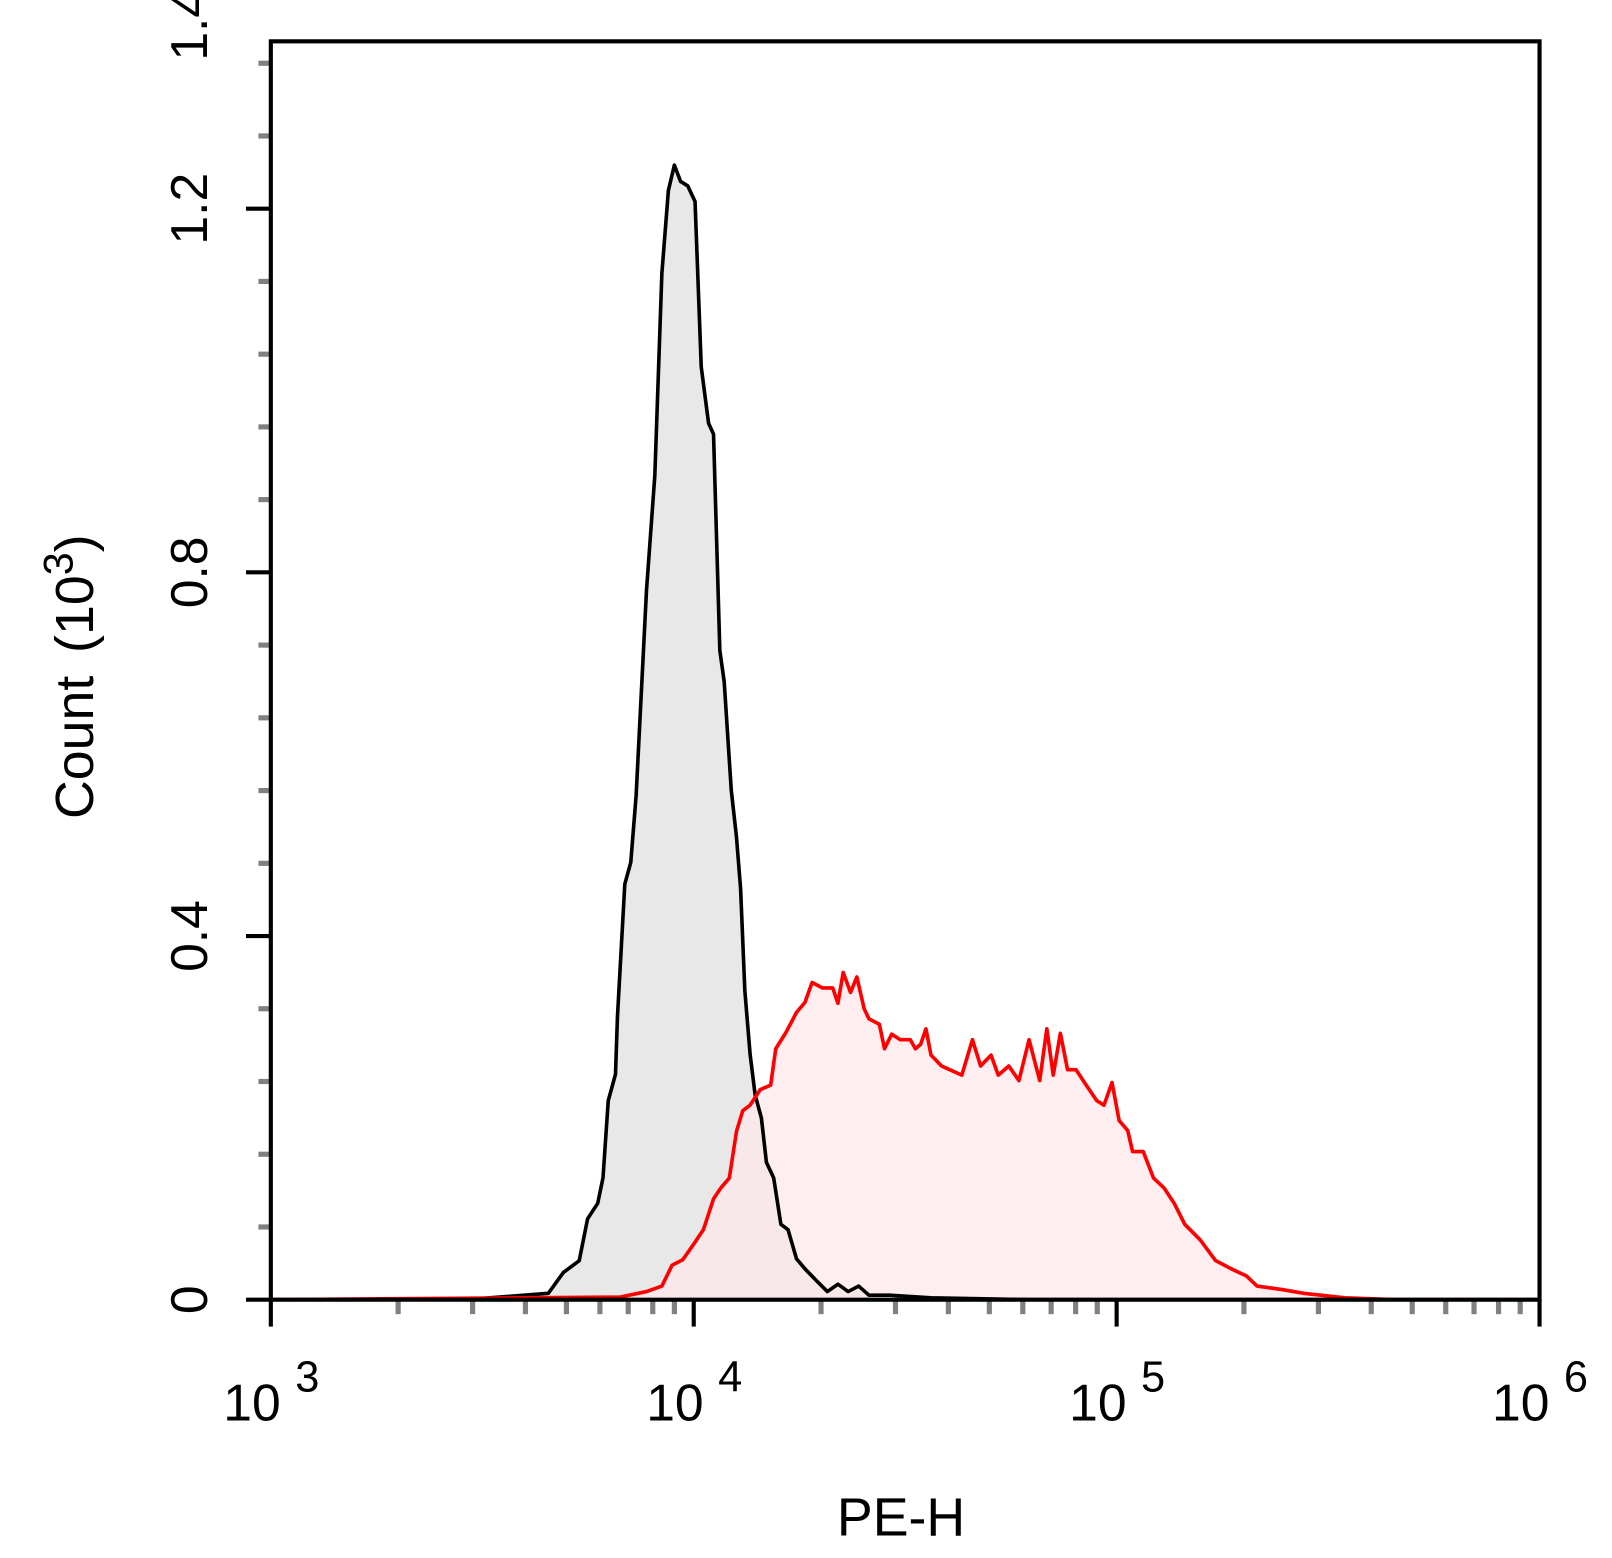  I want to click on x-tick-labels: 10 3 10 4 10 5 10 6, so click(905, 1393).